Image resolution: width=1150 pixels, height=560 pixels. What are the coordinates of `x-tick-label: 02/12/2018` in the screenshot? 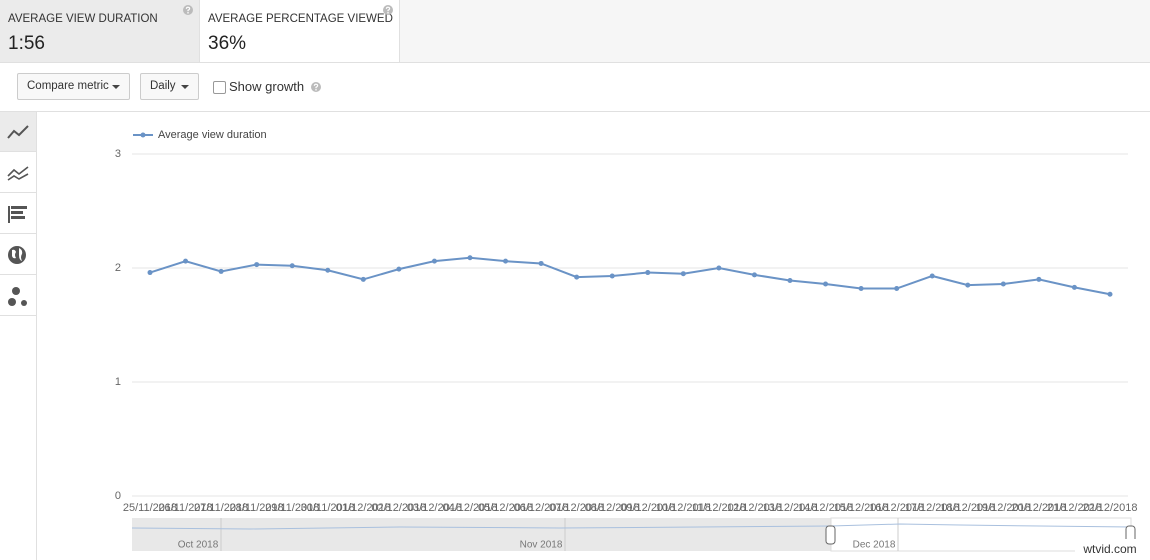 It's located at (398, 508).